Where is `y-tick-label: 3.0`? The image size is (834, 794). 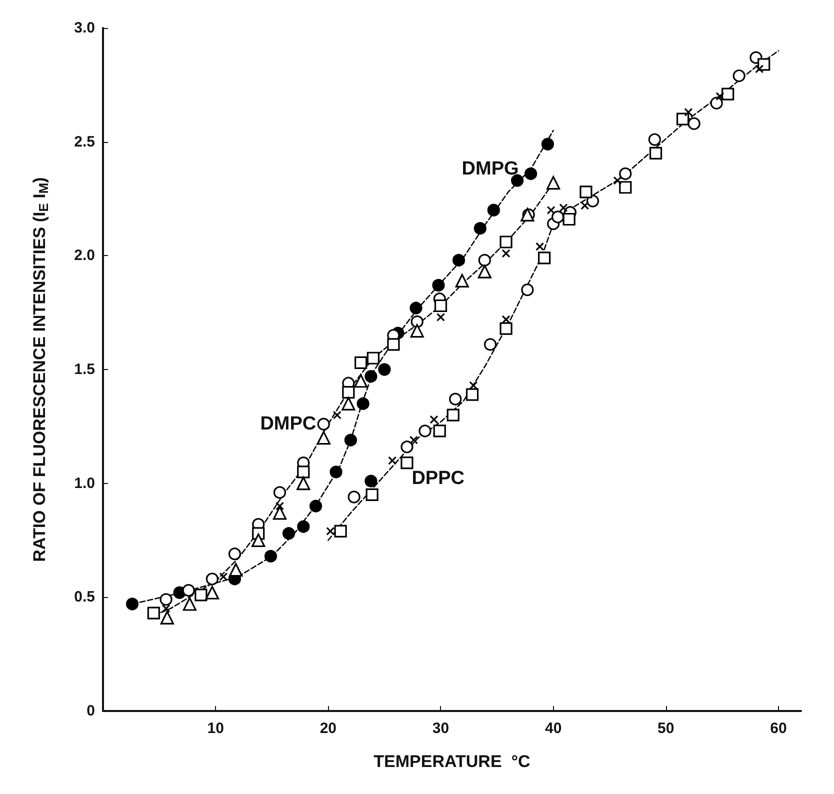
y-tick-label: 3.0 is located at coordinates (84, 28).